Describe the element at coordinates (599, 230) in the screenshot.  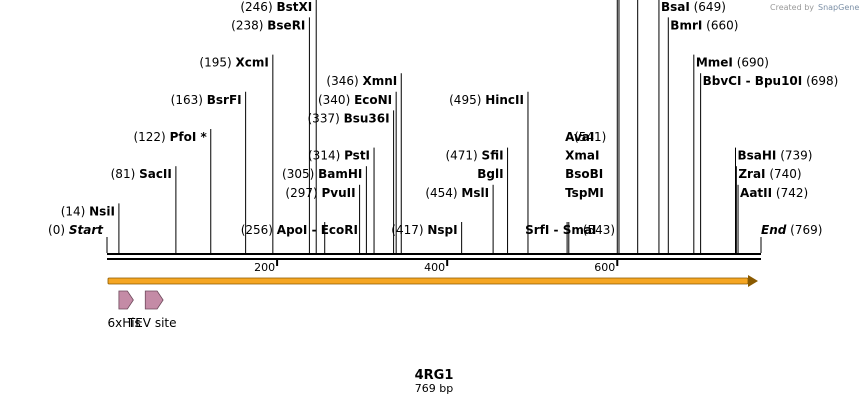
I see `site-label: (543)` at that location.